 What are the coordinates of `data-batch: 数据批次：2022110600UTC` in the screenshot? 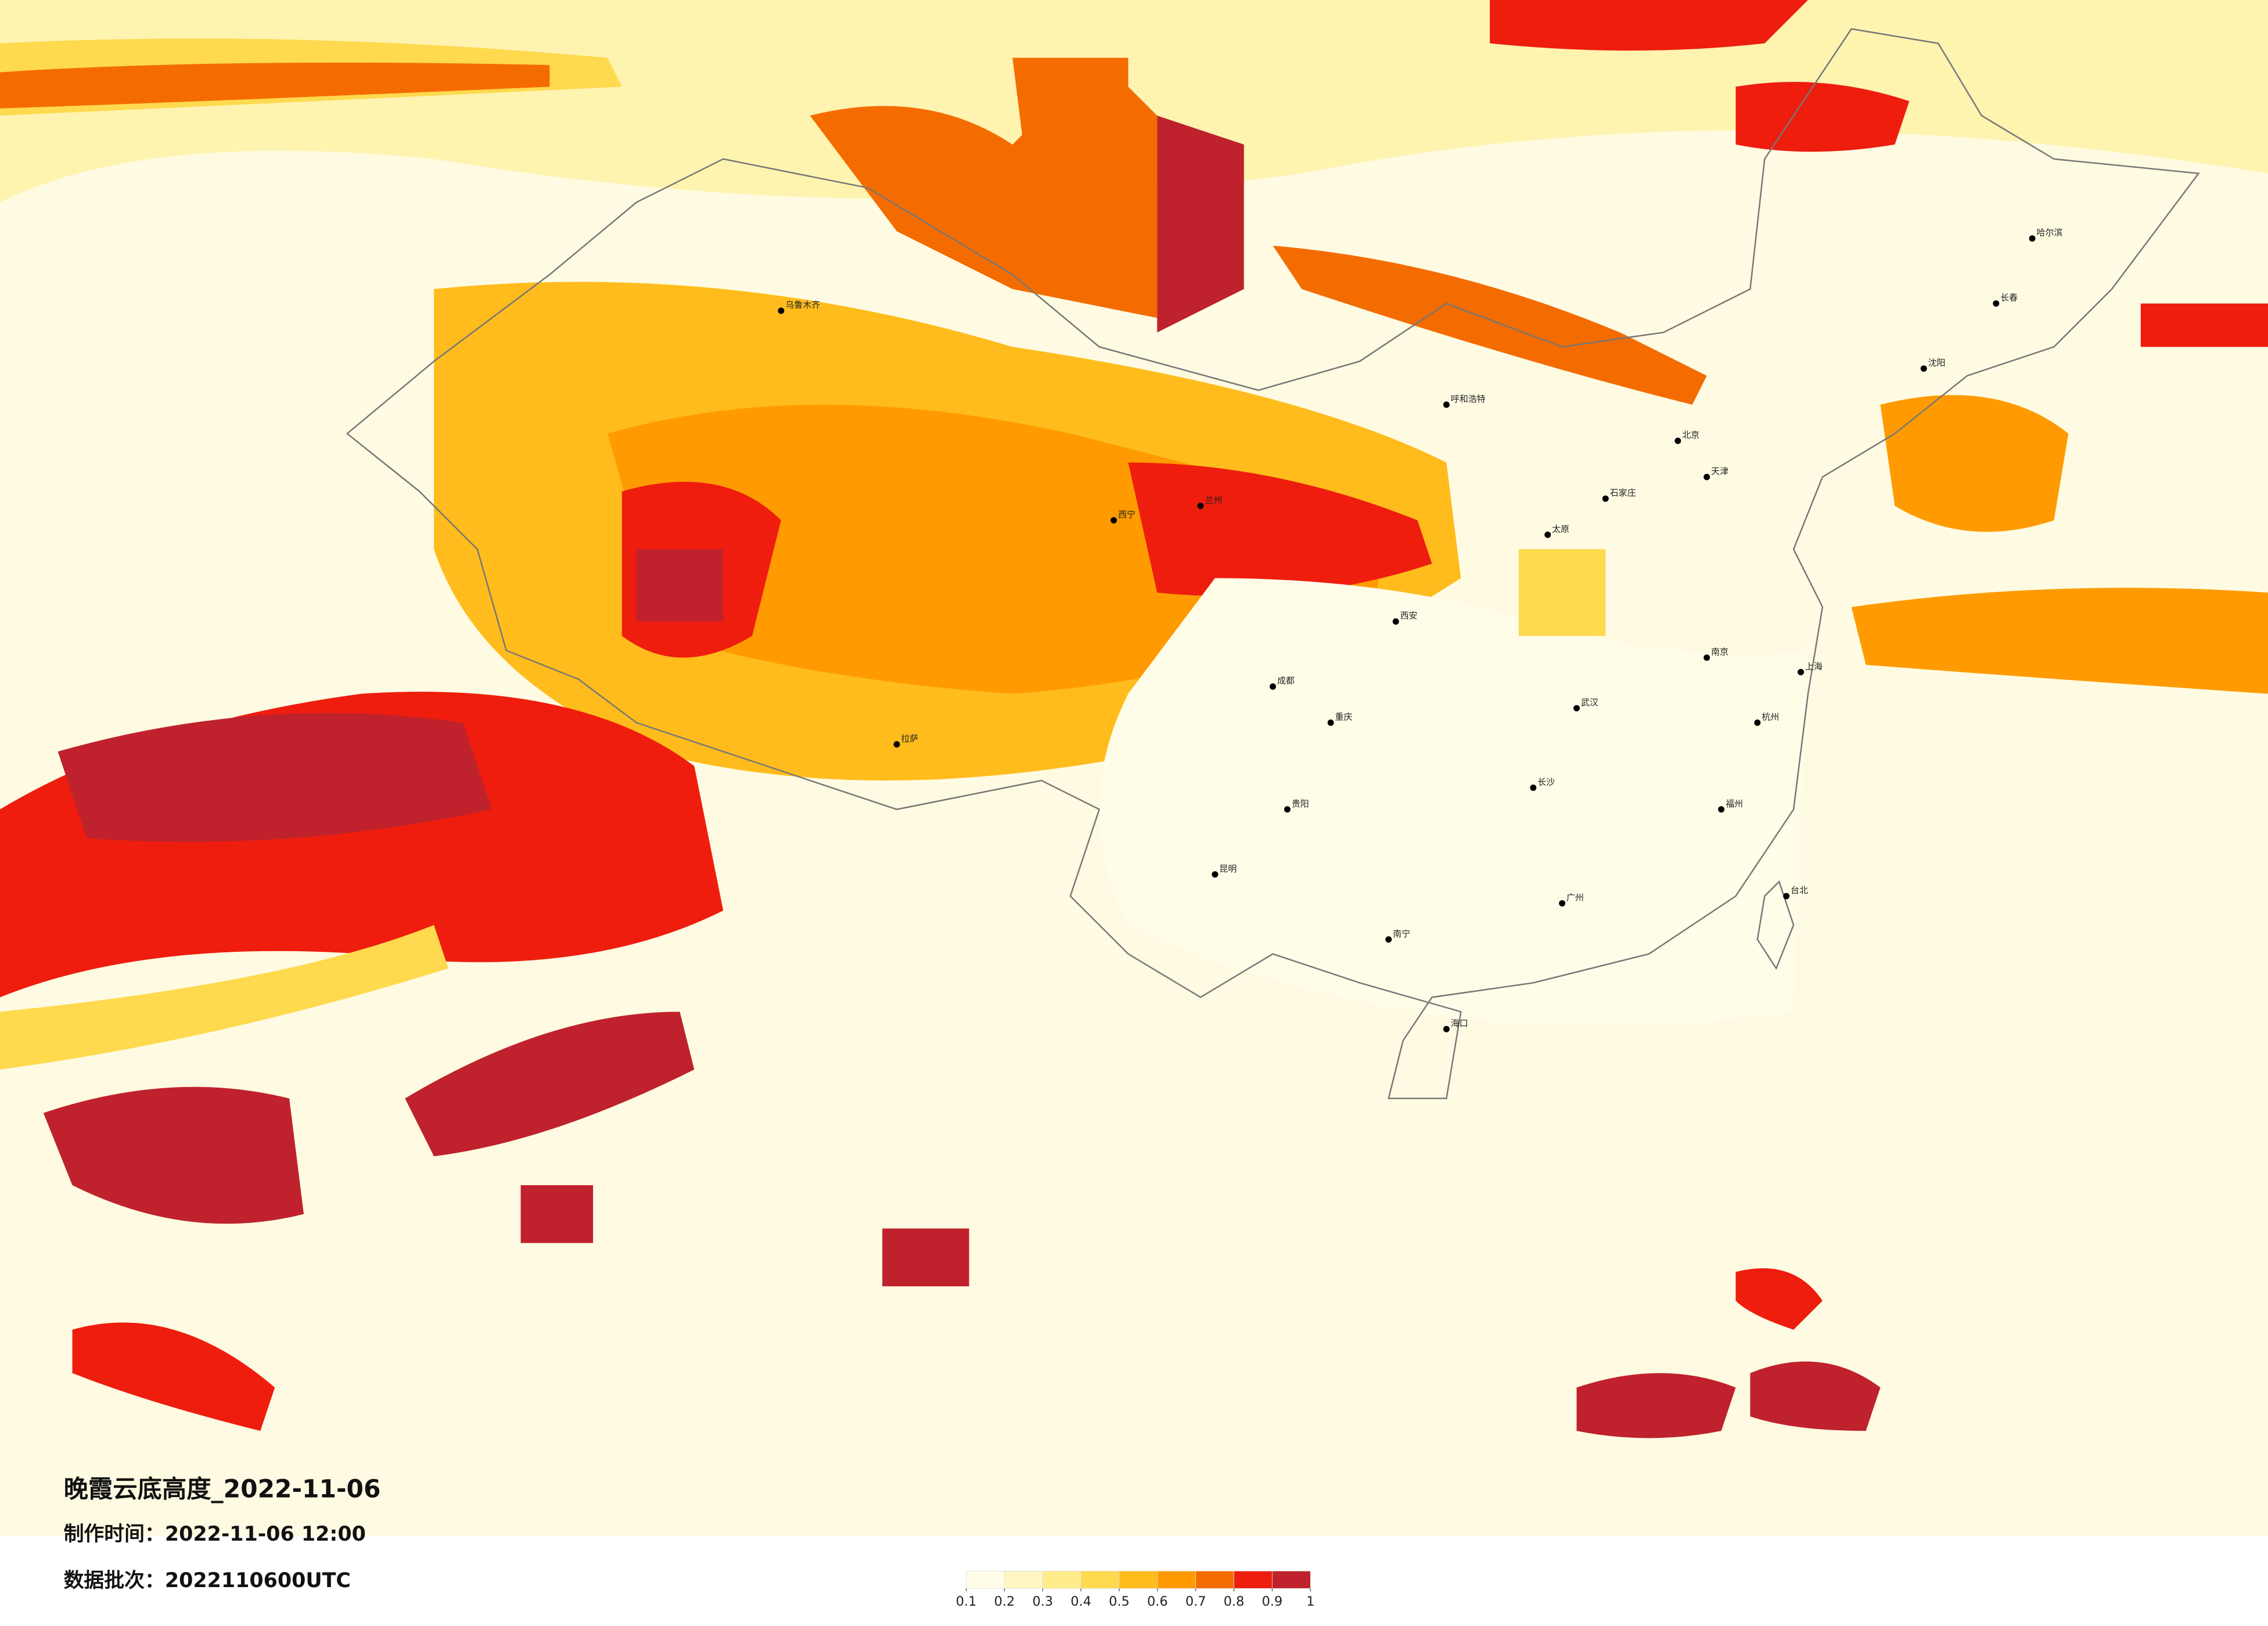 It's located at (207, 1581).